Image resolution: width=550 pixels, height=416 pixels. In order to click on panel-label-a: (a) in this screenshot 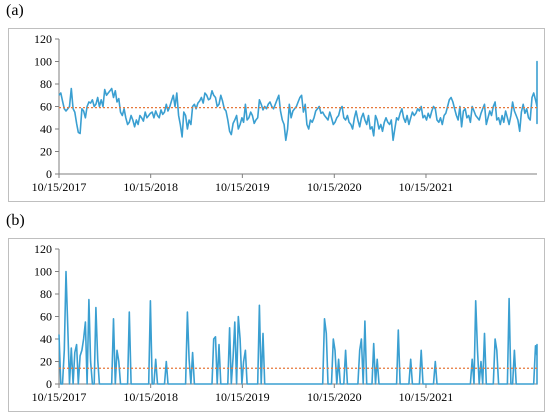, I will do `click(15, 10)`.